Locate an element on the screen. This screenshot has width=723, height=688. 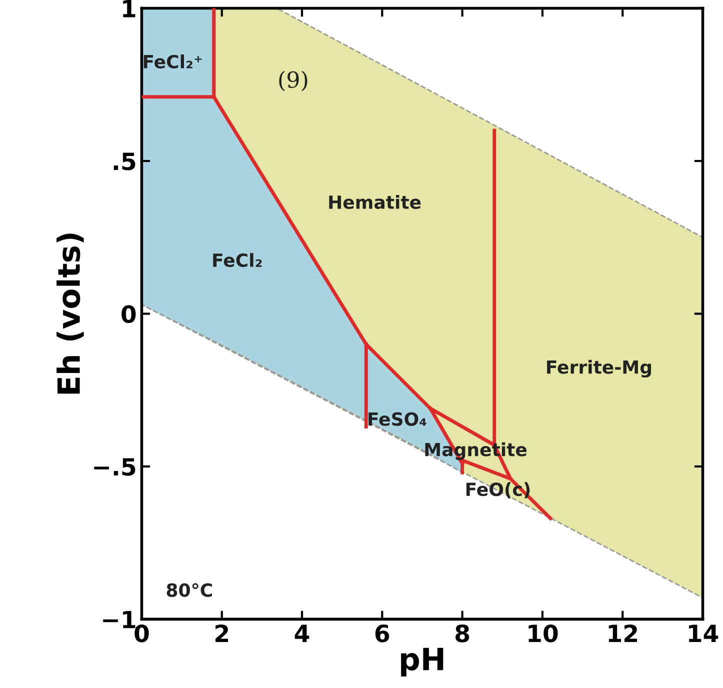
annotation: FeCl₂⁺ is located at coordinates (173, 61).